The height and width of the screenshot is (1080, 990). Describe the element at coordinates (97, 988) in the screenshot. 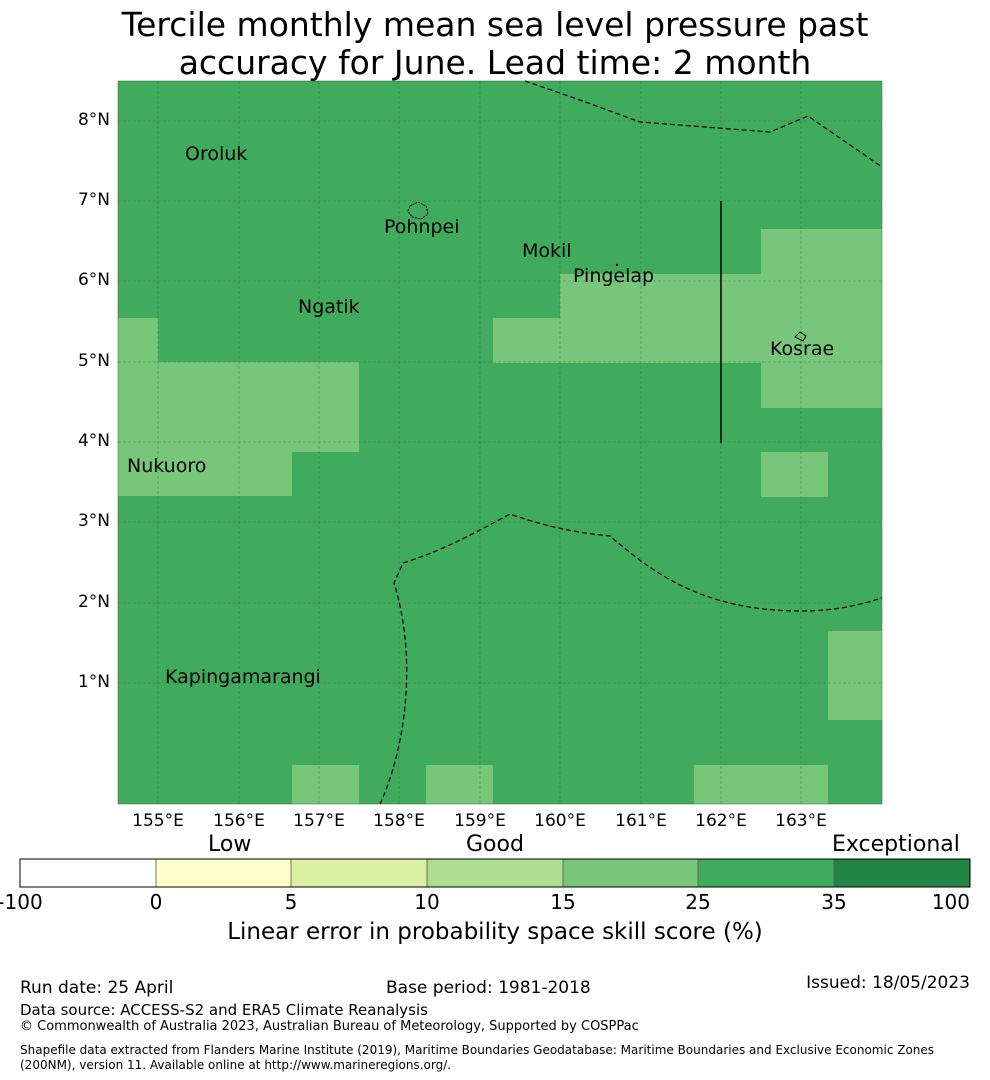

I see `run-date: Run date: 25 April` at that location.